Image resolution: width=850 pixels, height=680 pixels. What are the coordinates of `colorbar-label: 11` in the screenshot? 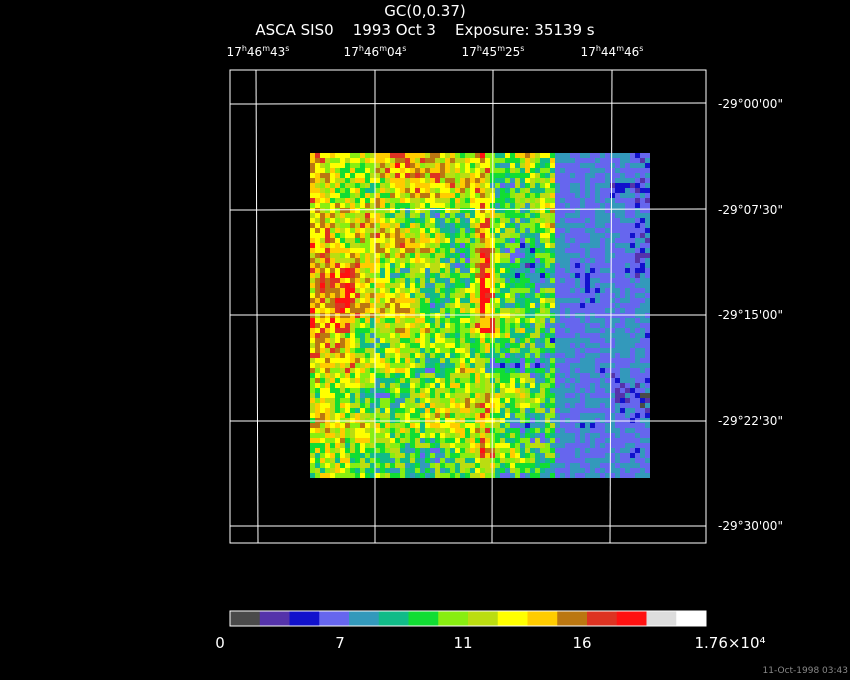 It's located at (463, 643).